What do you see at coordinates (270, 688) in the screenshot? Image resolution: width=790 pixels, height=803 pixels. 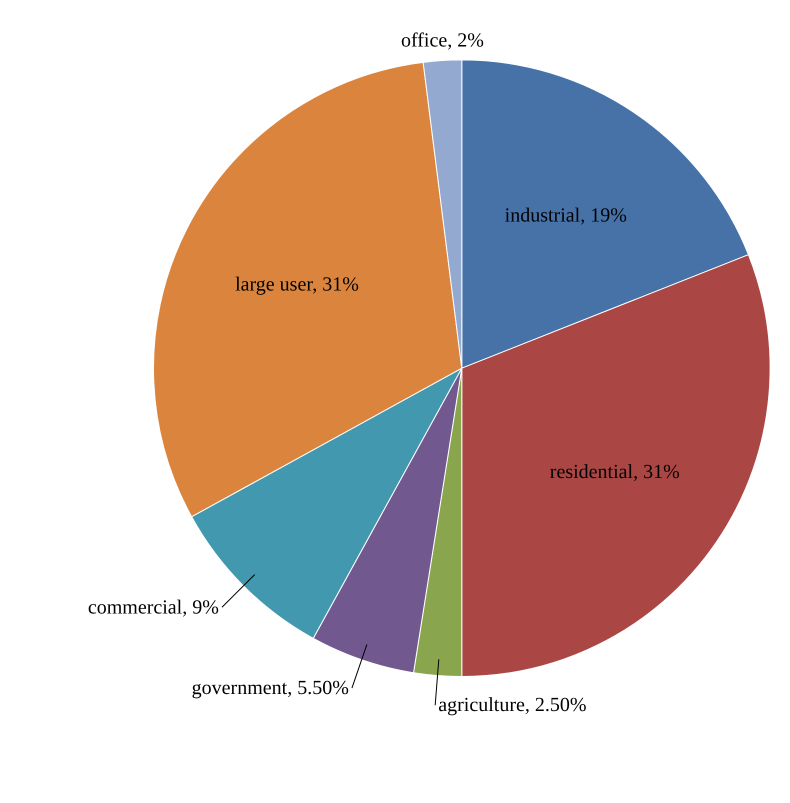 I see `slice-label: government, 5.50%` at bounding box center [270, 688].